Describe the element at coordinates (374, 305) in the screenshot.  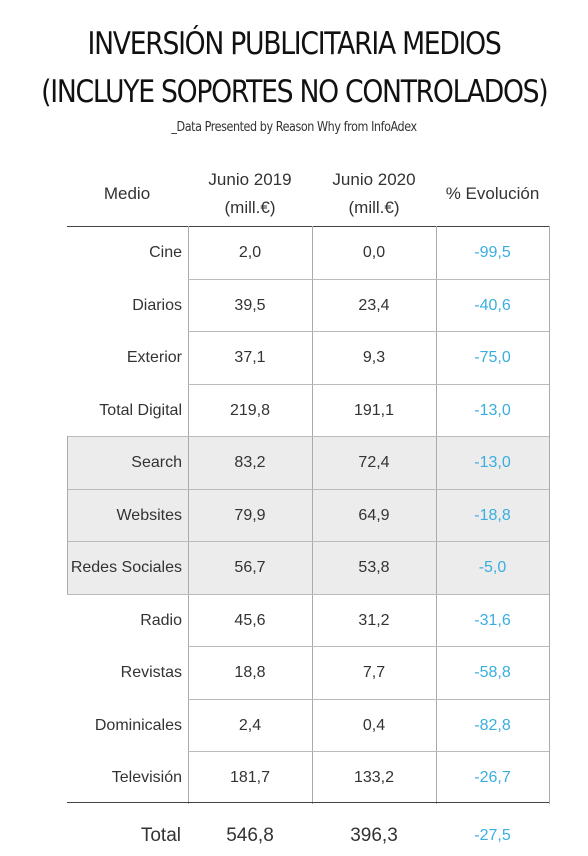
I see `row-junio-2020: 23,4` at that location.